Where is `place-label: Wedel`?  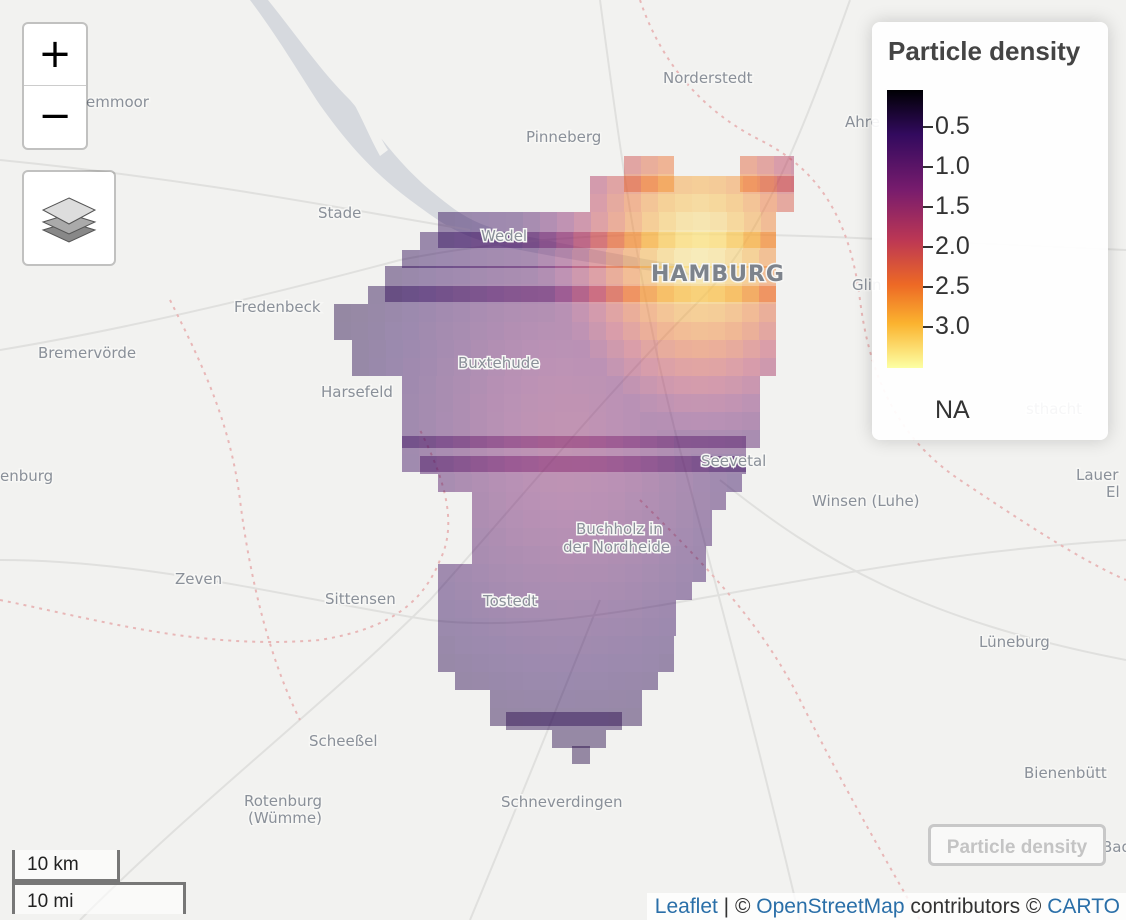
place-label: Wedel is located at coordinates (504, 236).